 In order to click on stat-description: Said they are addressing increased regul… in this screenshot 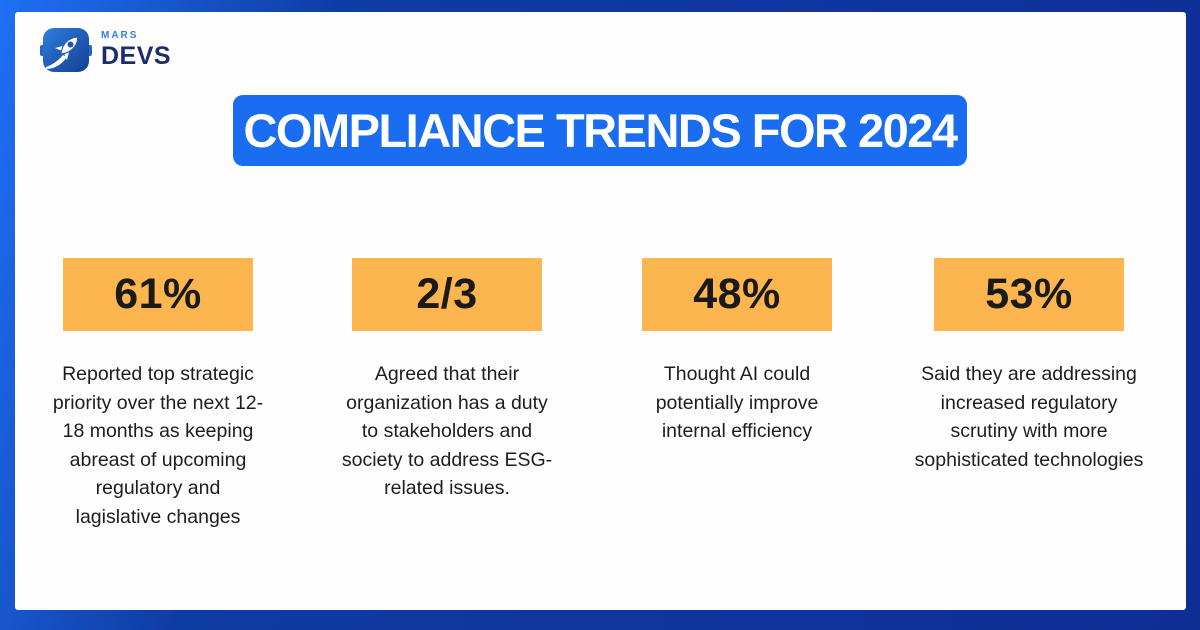, I will do `click(1029, 417)`.